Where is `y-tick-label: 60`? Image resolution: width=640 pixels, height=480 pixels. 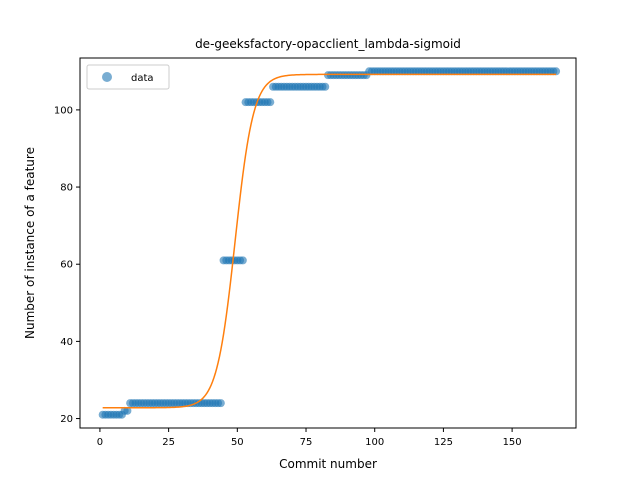
y-tick-label: 60 is located at coordinates (66, 265).